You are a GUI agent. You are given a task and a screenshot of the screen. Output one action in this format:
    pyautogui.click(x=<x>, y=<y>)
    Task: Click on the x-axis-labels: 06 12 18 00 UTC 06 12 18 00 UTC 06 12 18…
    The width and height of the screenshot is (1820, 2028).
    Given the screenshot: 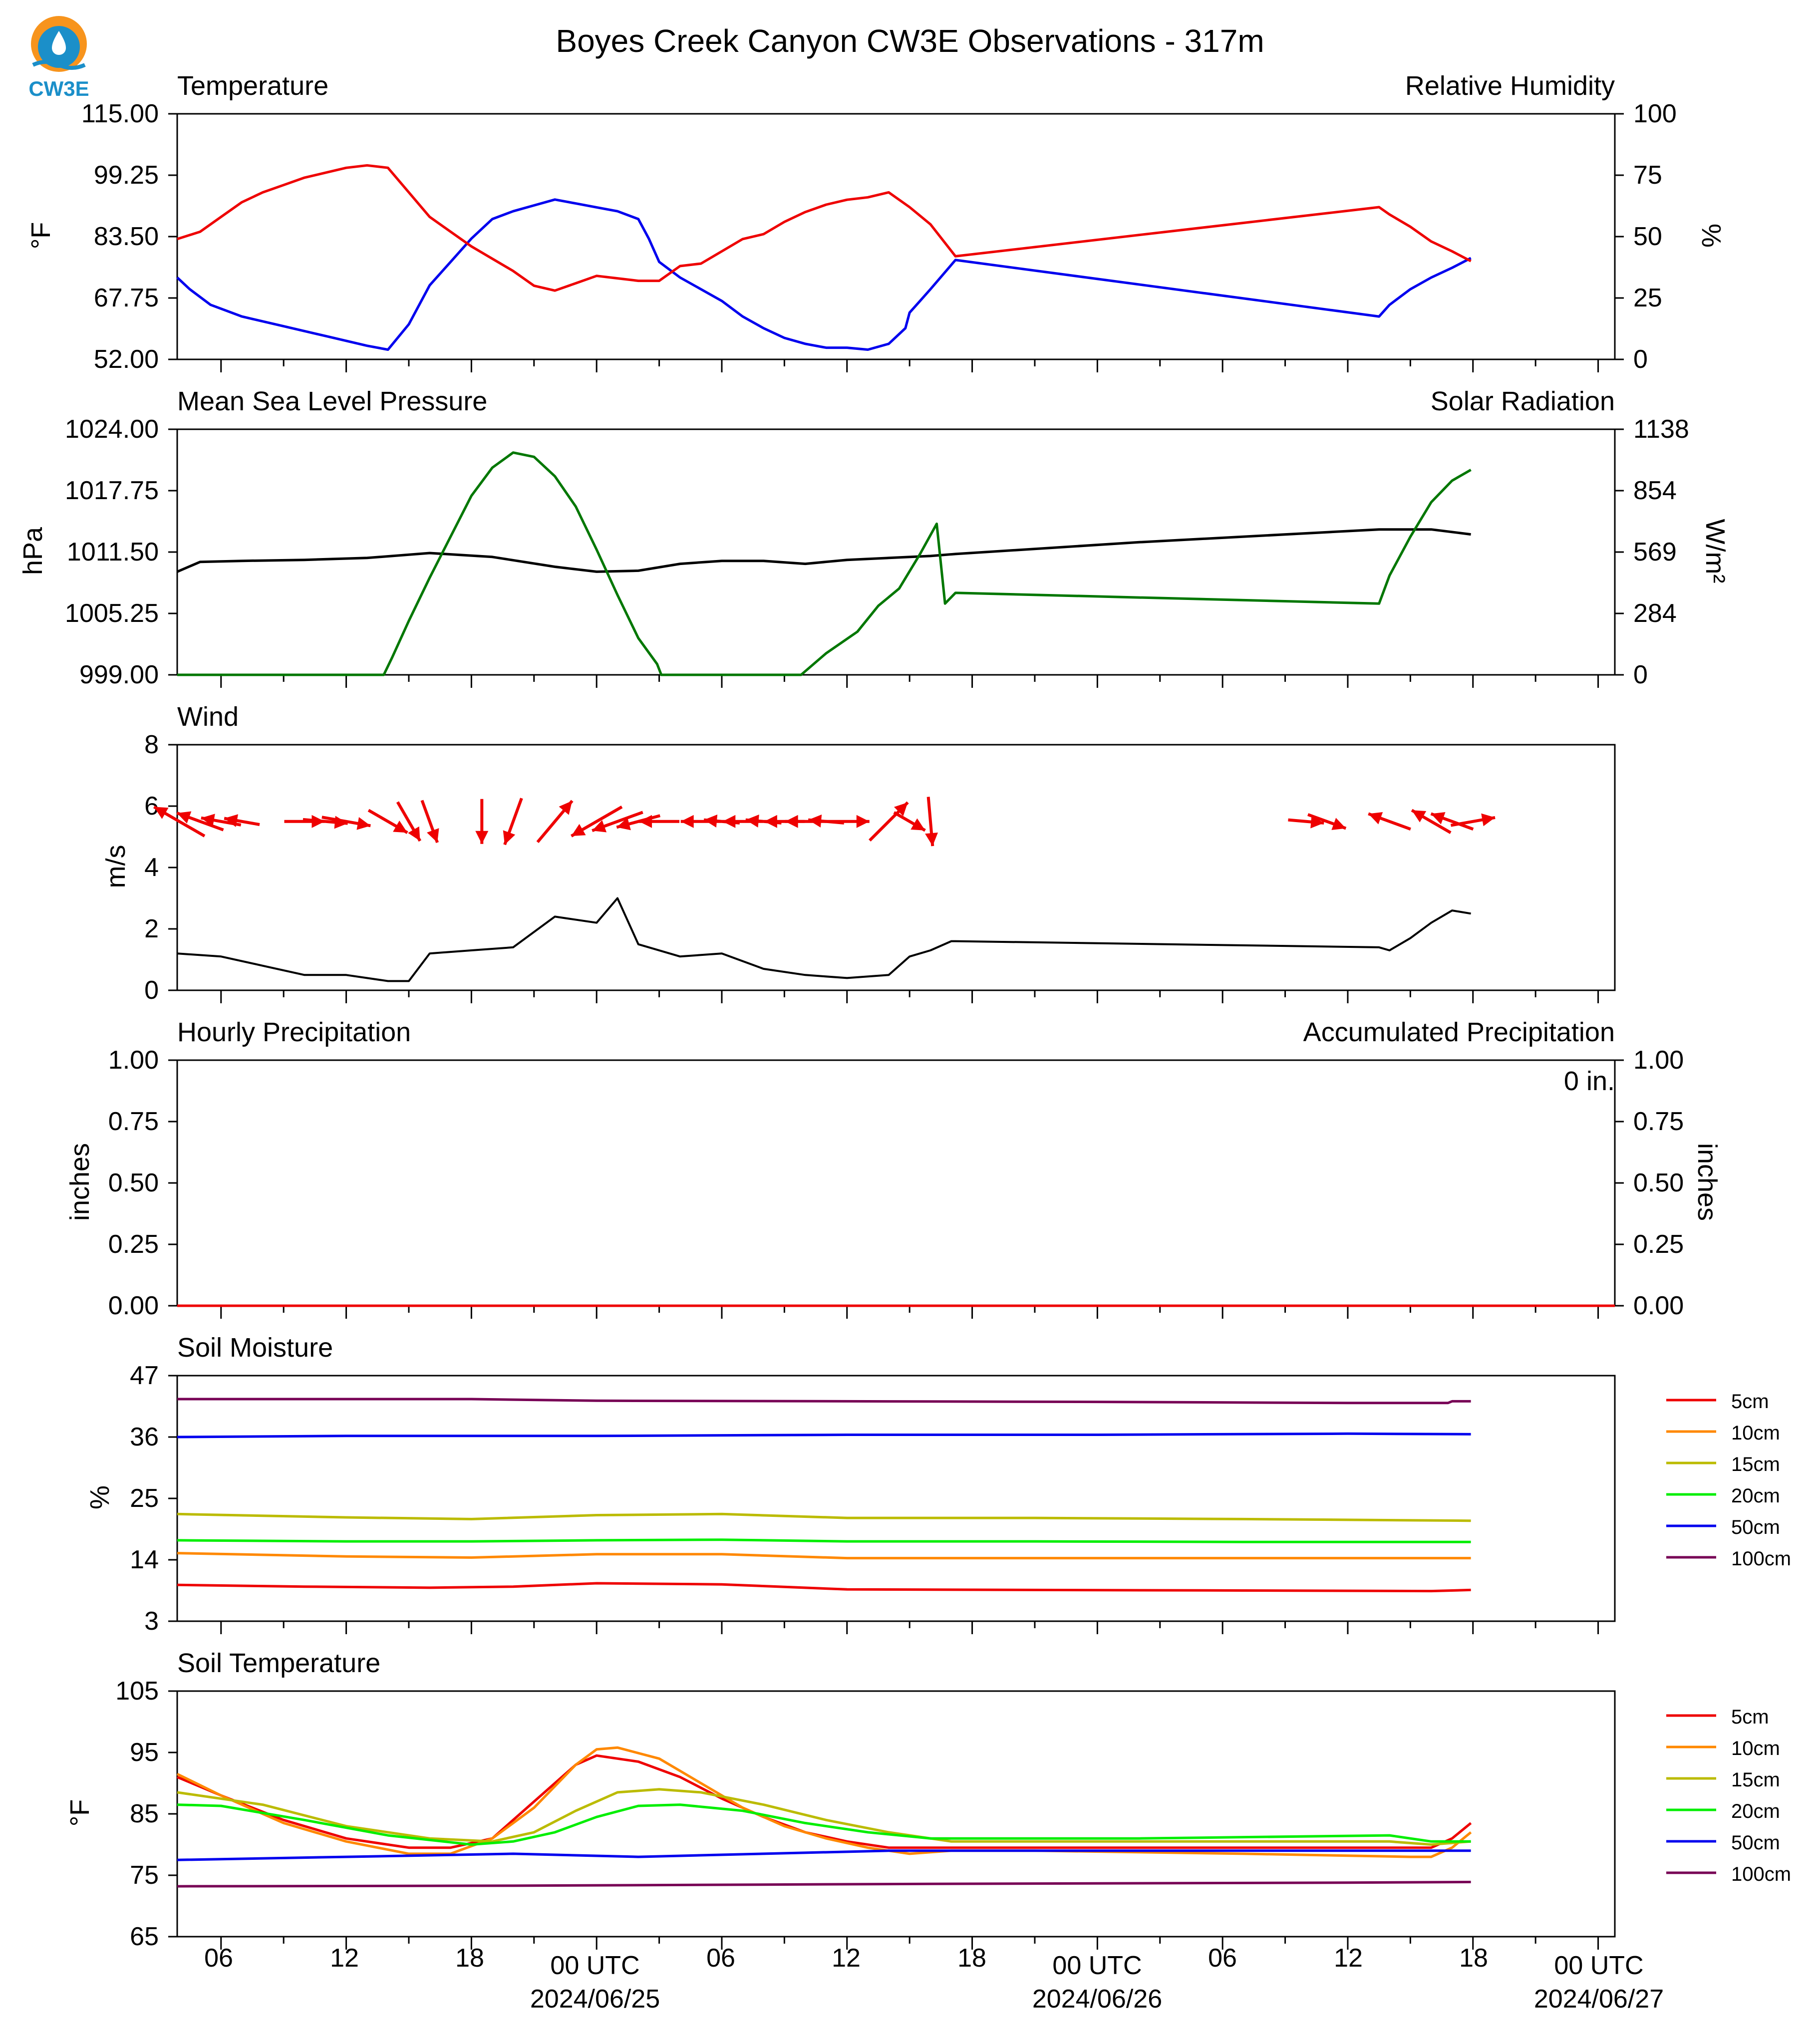 What is the action you would take?
    pyautogui.click(x=934, y=1979)
    